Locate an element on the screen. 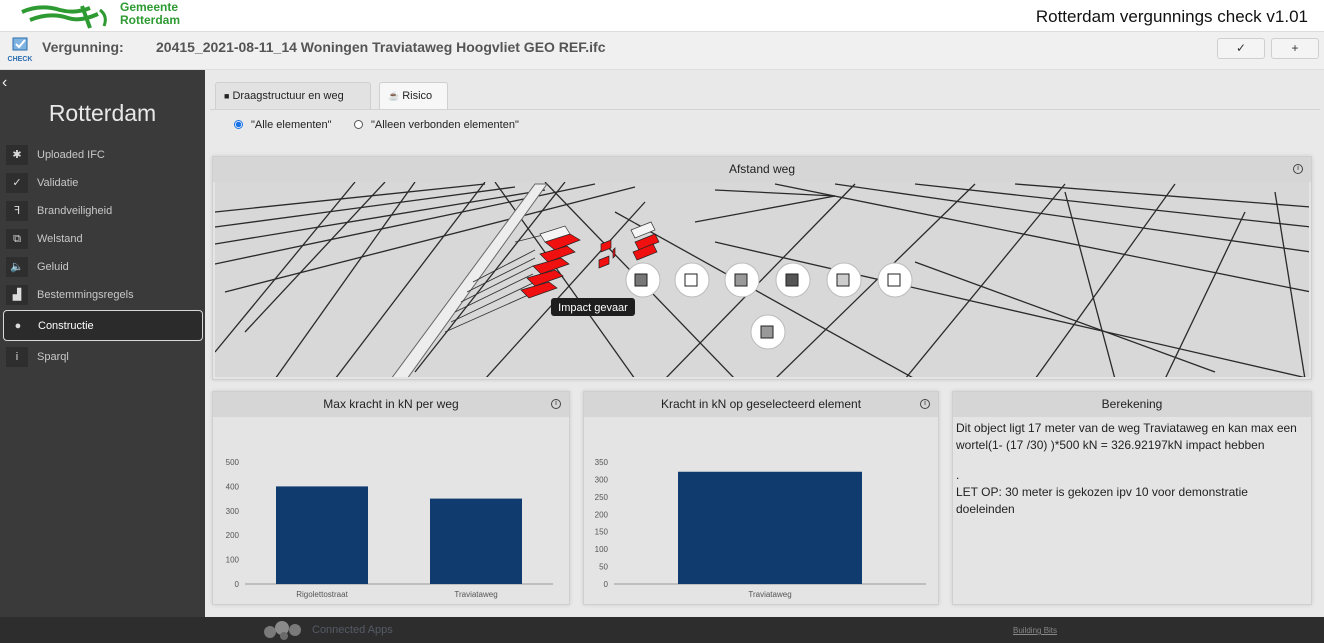 The width and height of the screenshot is (1324, 643). volume-icon: 🔈 is located at coordinates (17, 267).